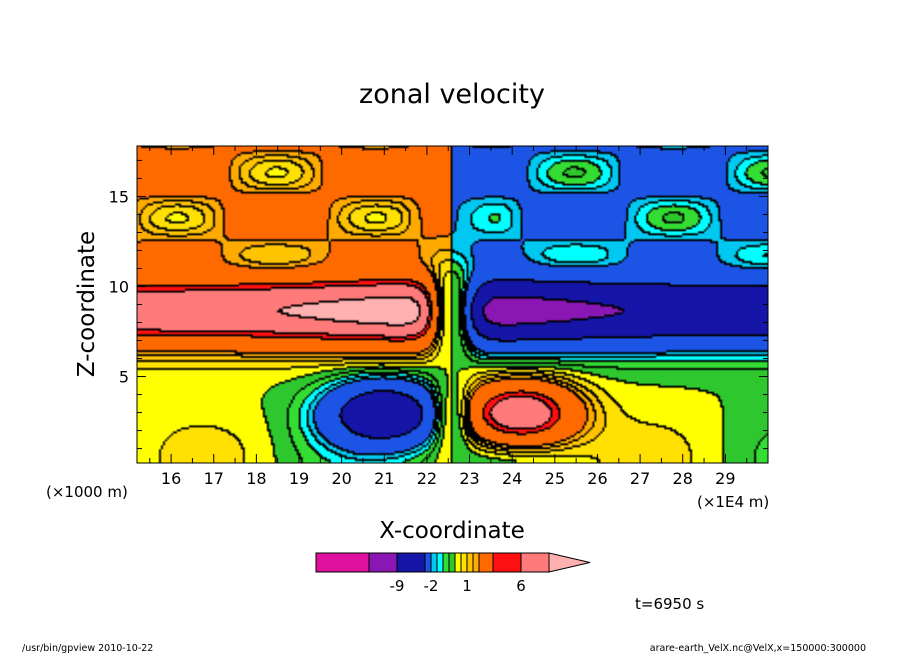 The width and height of the screenshot is (904, 654). What do you see at coordinates (733, 502) in the screenshot?
I see `x-unit-right: (×1E4 m)` at bounding box center [733, 502].